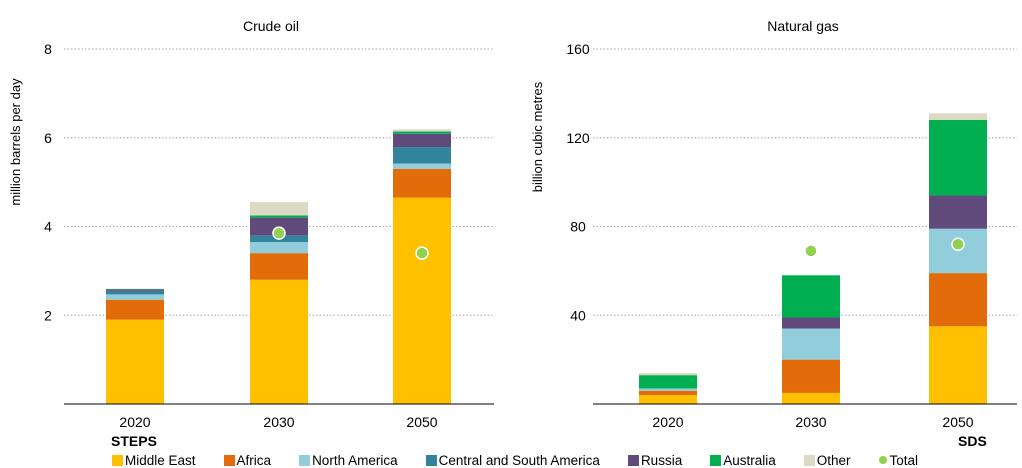 Image resolution: width=1022 pixels, height=468 pixels. I want to click on y-tick-label: 8, so click(48, 49).